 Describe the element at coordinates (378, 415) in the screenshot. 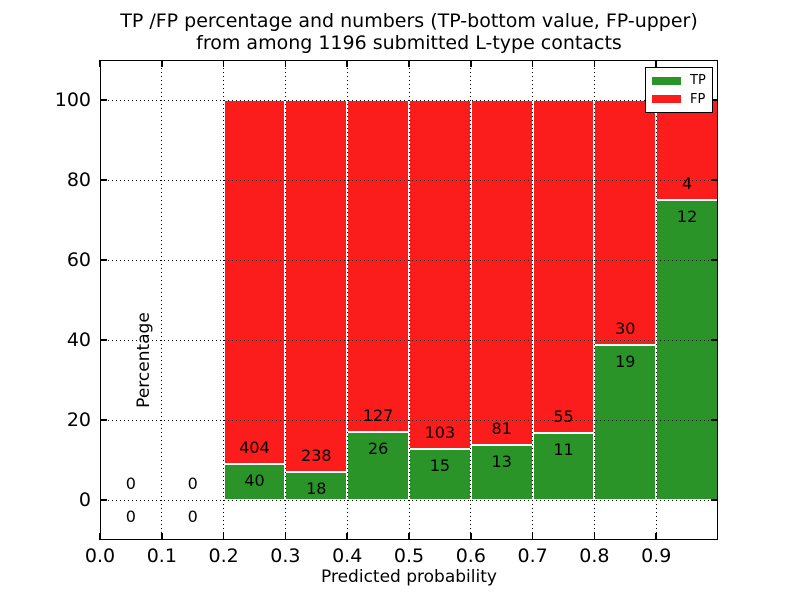

I see `fp-count-label: 127` at that location.